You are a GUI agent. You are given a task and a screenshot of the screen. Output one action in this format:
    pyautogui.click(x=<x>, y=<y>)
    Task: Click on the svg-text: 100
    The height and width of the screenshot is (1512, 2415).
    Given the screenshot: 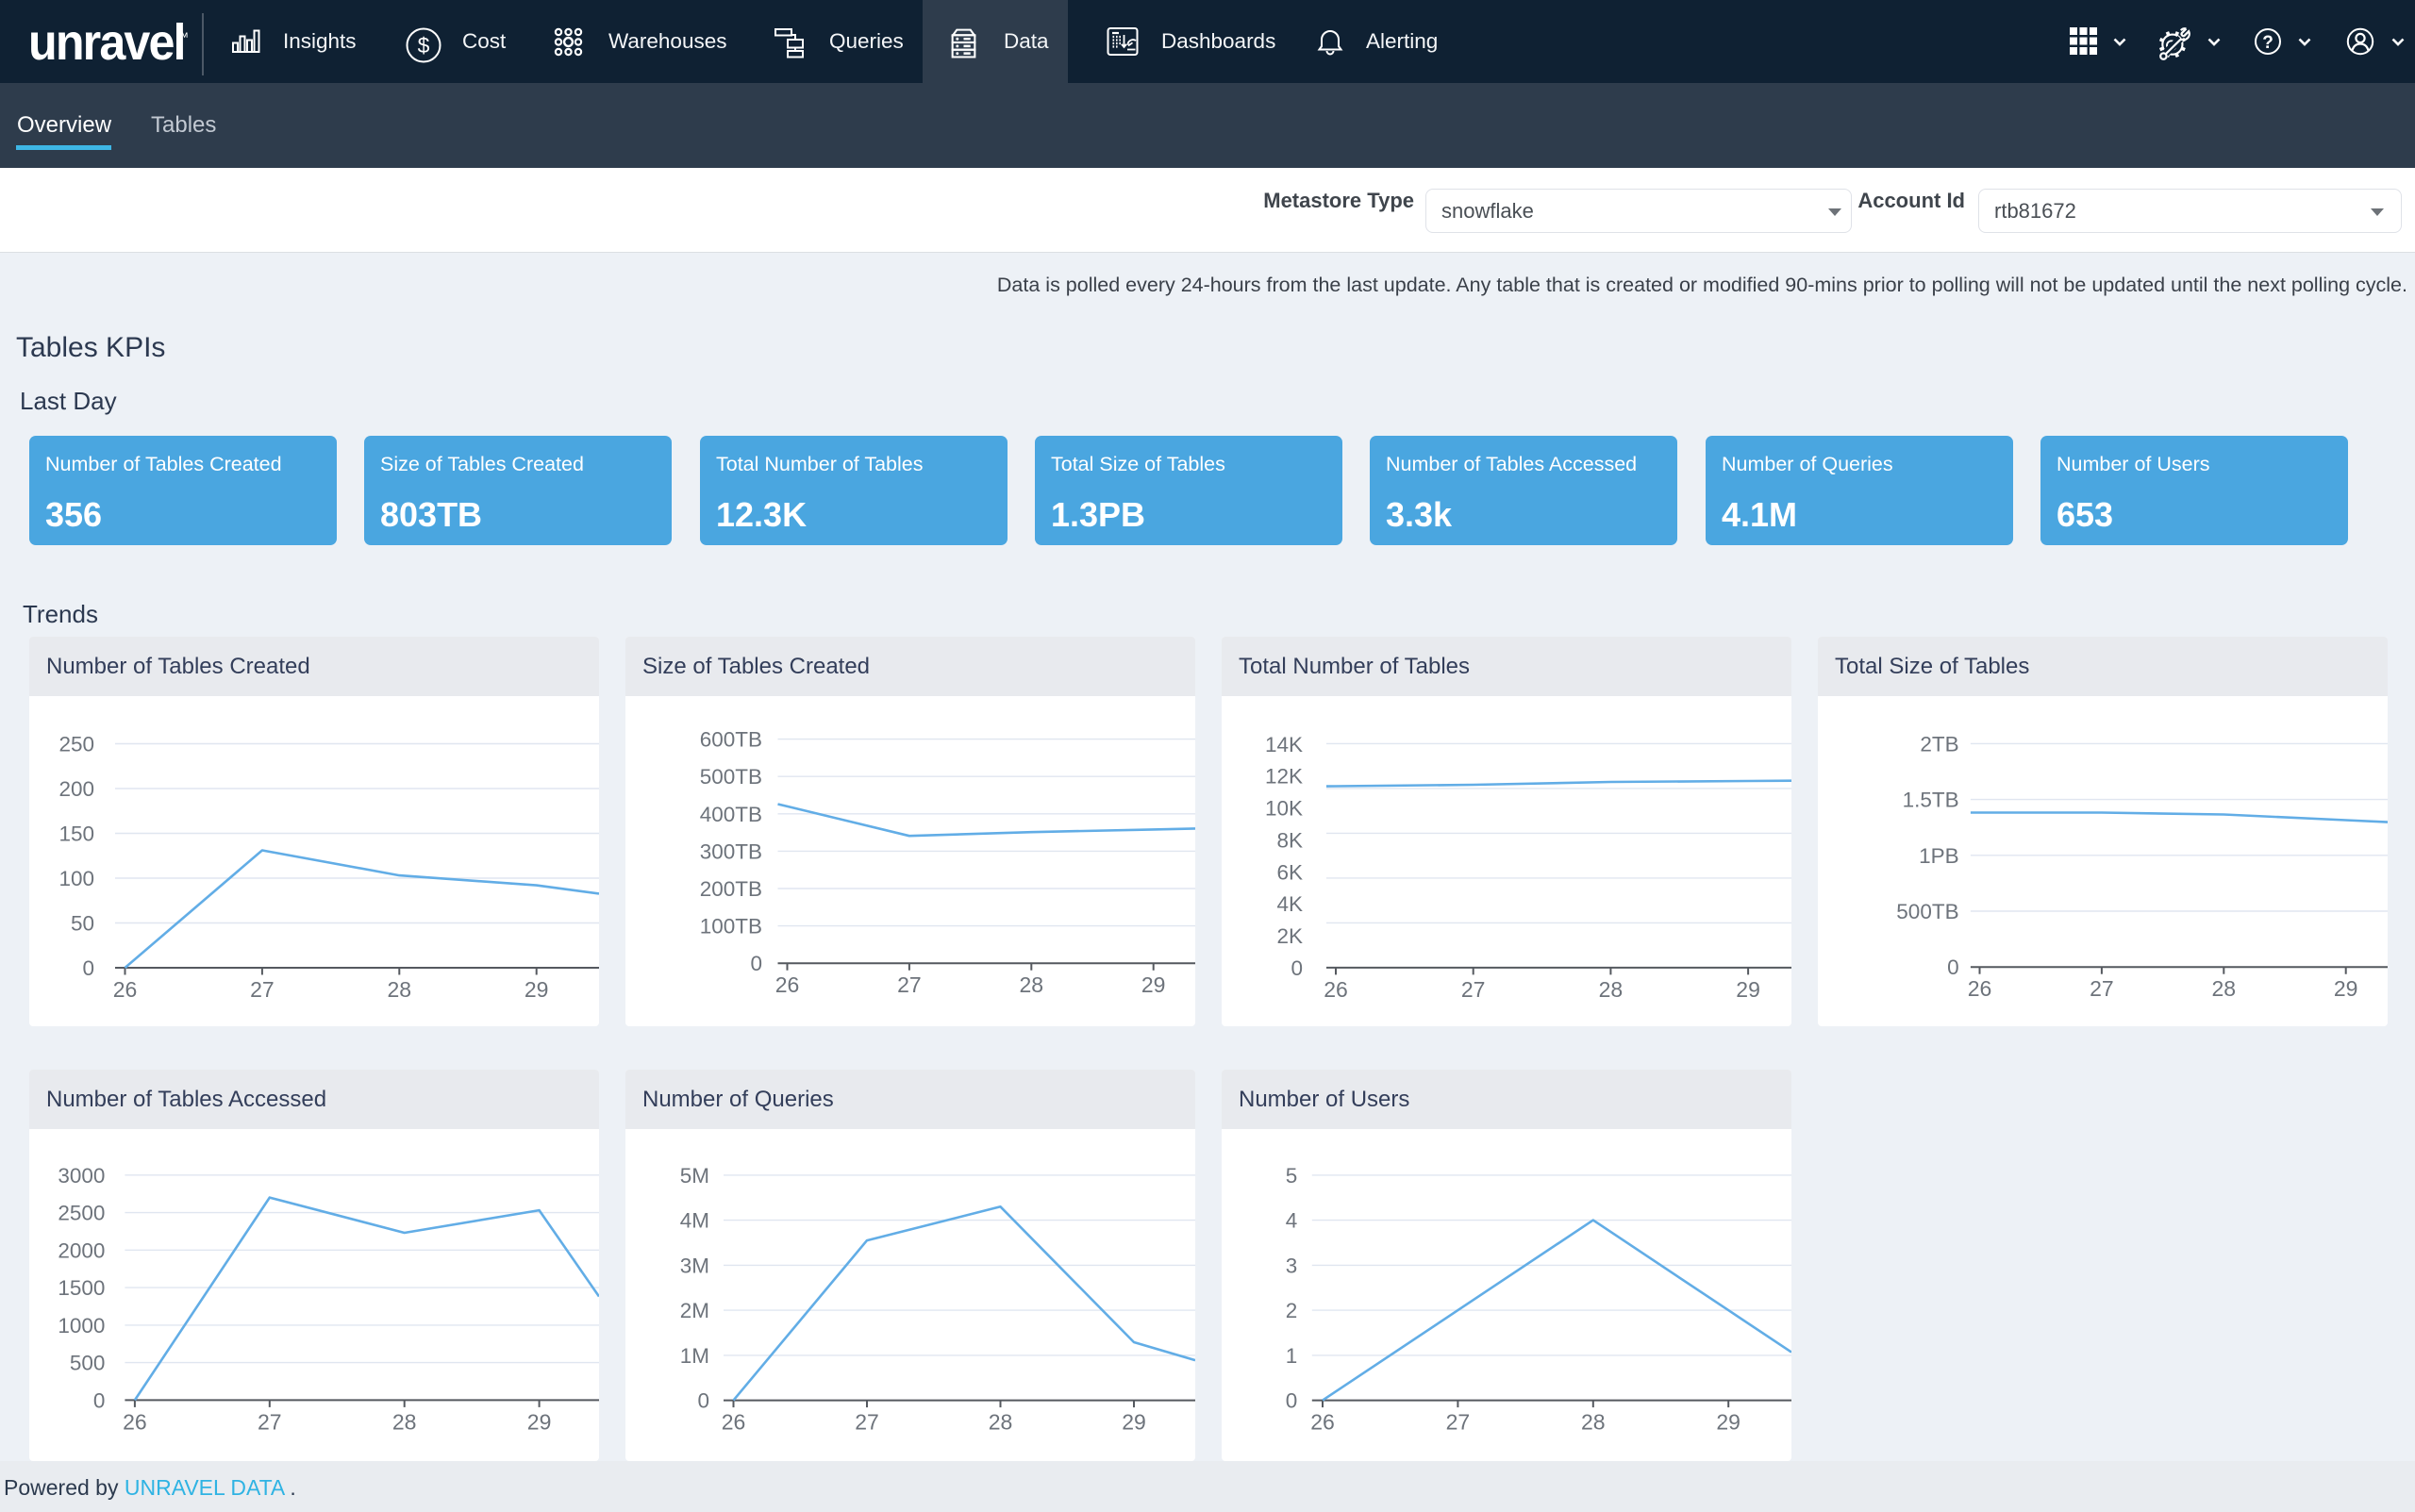 What is the action you would take?
    pyautogui.click(x=76, y=878)
    